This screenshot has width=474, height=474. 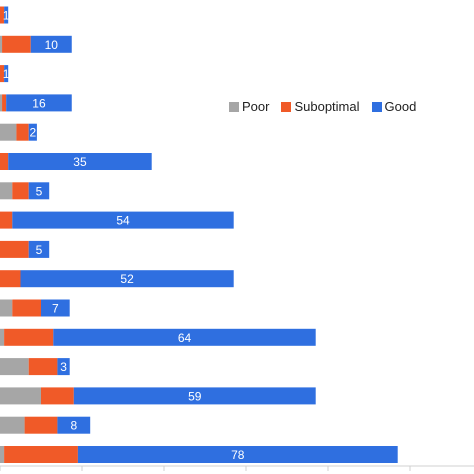 I want to click on legend-swatch-poor, so click(x=234, y=106).